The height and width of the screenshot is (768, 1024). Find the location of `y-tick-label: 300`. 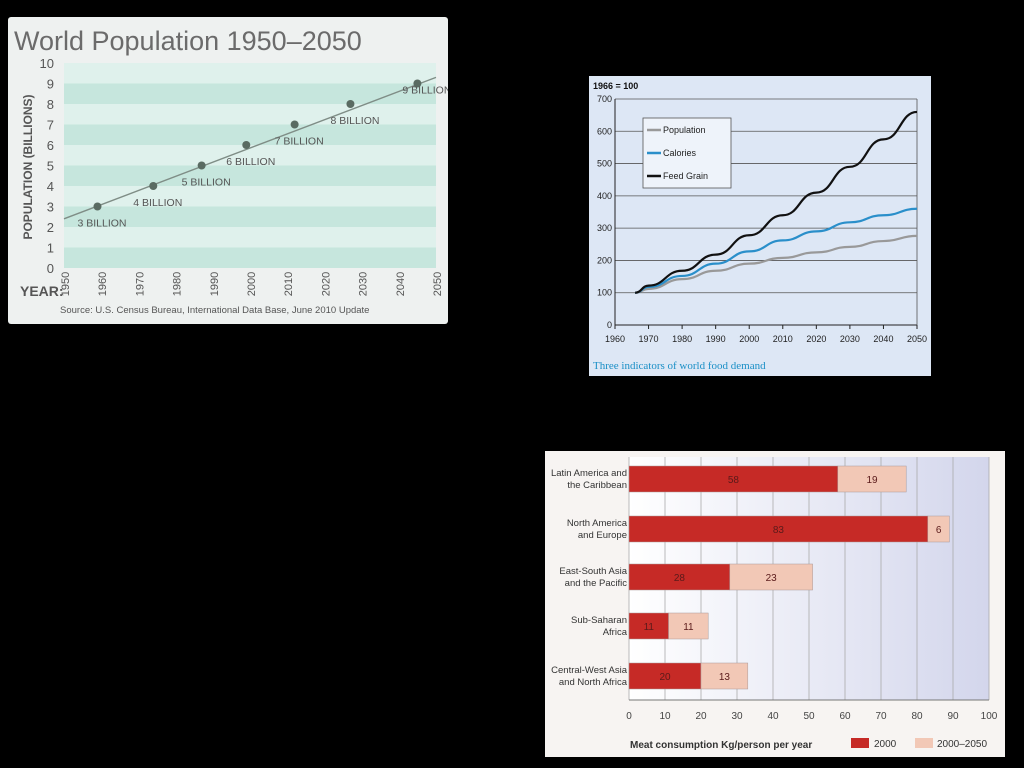

y-tick-label: 300 is located at coordinates (604, 228).